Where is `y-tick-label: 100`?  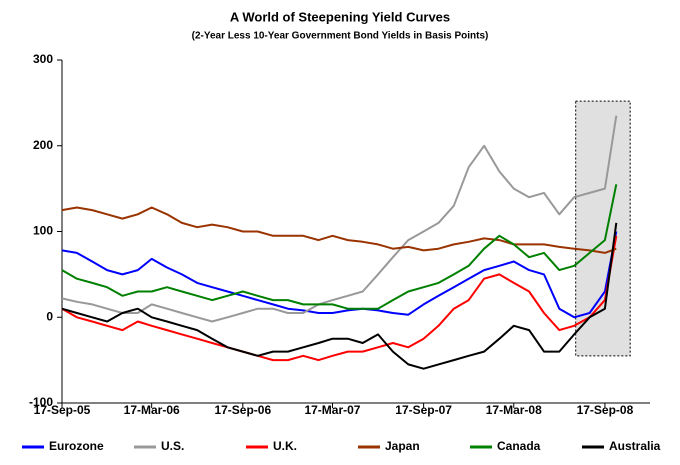
y-tick-label: 100 is located at coordinates (43, 231).